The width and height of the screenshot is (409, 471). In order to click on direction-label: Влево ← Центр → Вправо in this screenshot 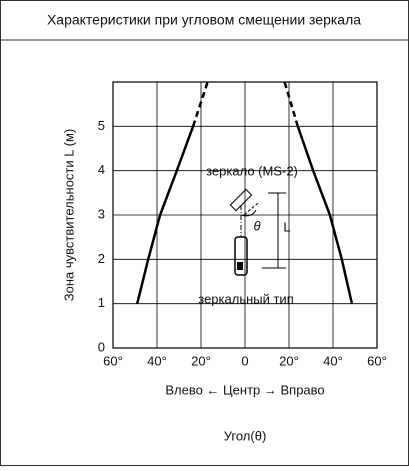, I will do `click(244, 389)`.